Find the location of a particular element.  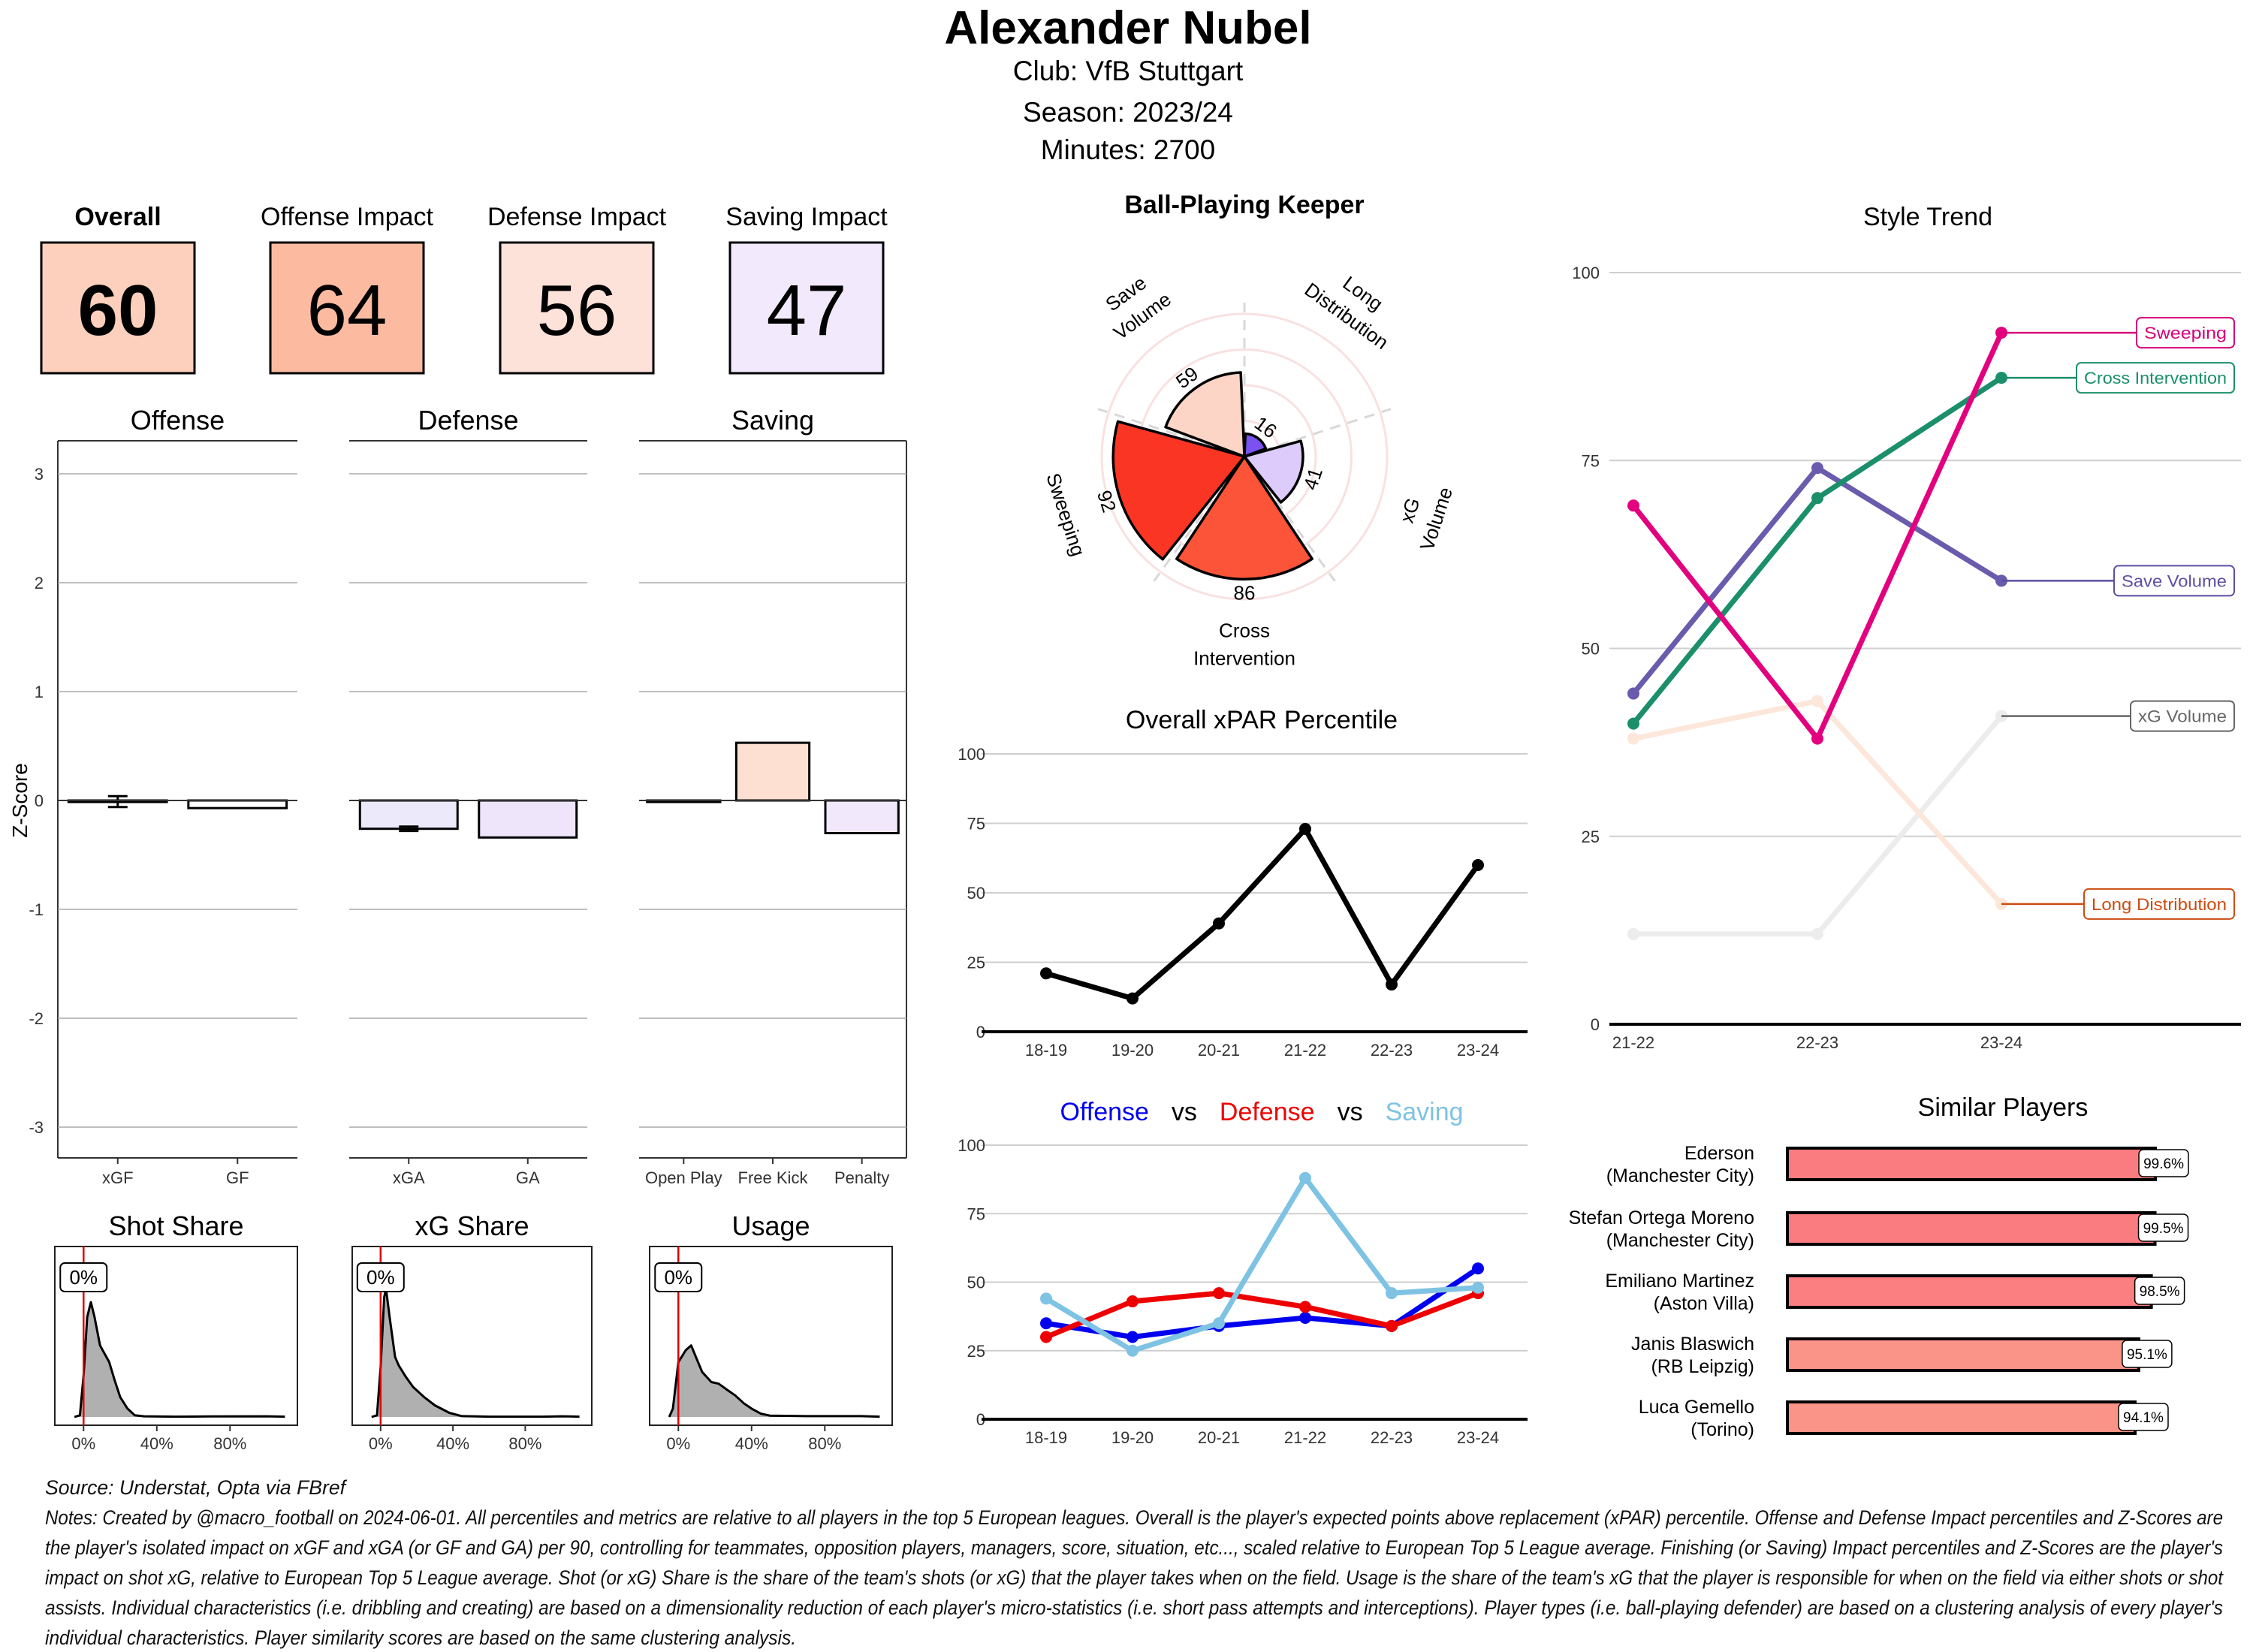

similar-player-name: Luca Gemello is located at coordinates (1697, 1407).